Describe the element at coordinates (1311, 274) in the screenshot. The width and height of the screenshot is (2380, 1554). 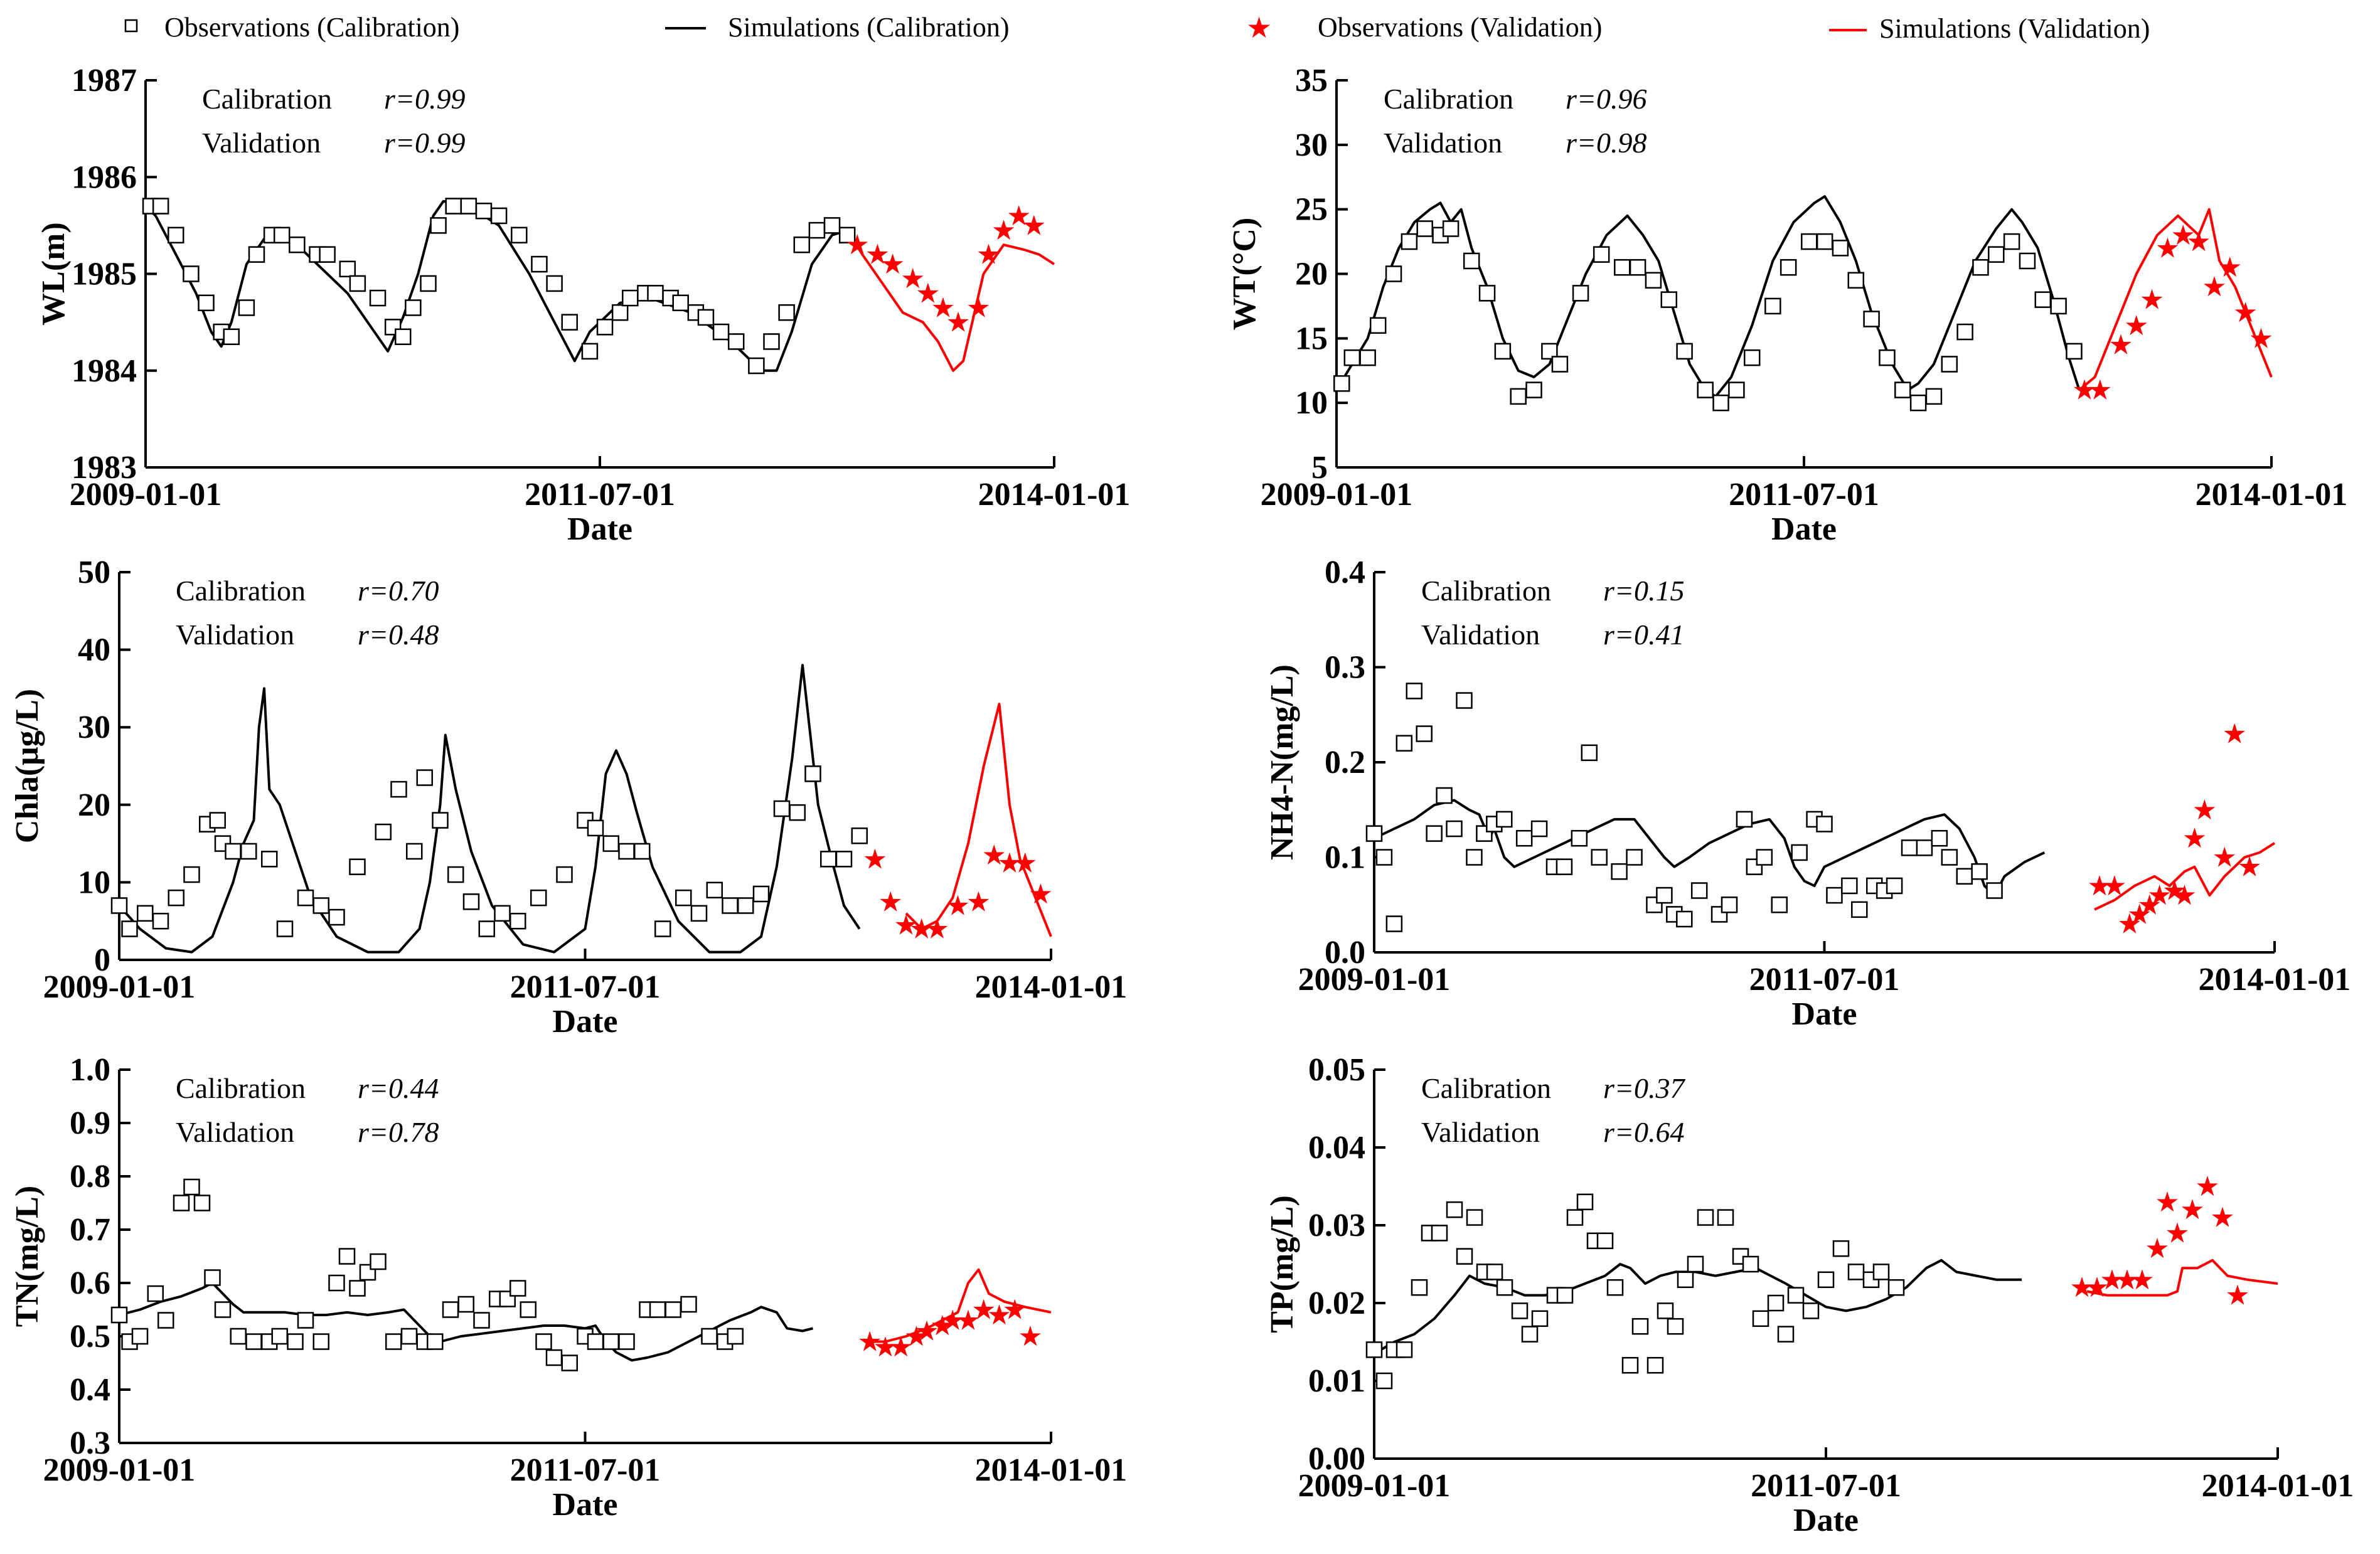
I see `y-tick-label: 20` at that location.